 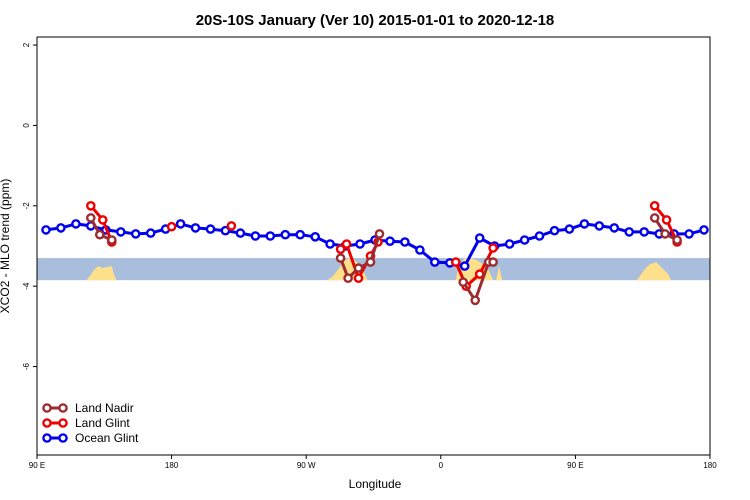 What do you see at coordinates (373, 269) in the screenshot?
I see `ocean-band` at bounding box center [373, 269].